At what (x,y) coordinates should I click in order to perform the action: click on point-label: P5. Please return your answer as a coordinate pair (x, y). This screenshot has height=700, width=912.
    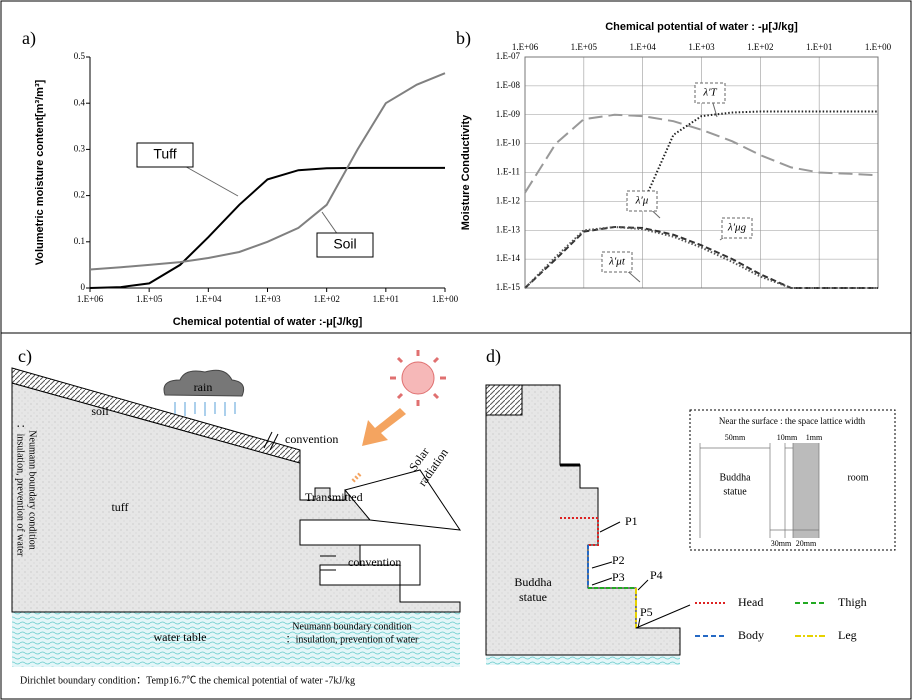
    Looking at the image, I should click on (646, 612).